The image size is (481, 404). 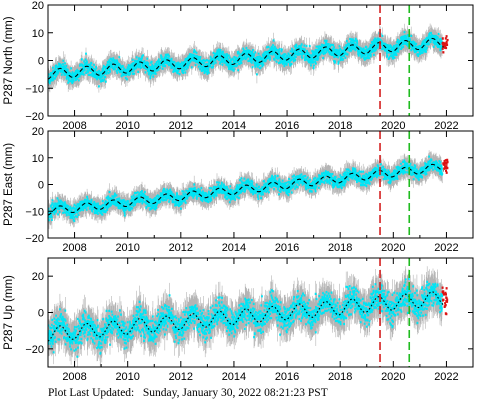 I want to click on footer-label: Plot Last Updated:, so click(x=91, y=393).